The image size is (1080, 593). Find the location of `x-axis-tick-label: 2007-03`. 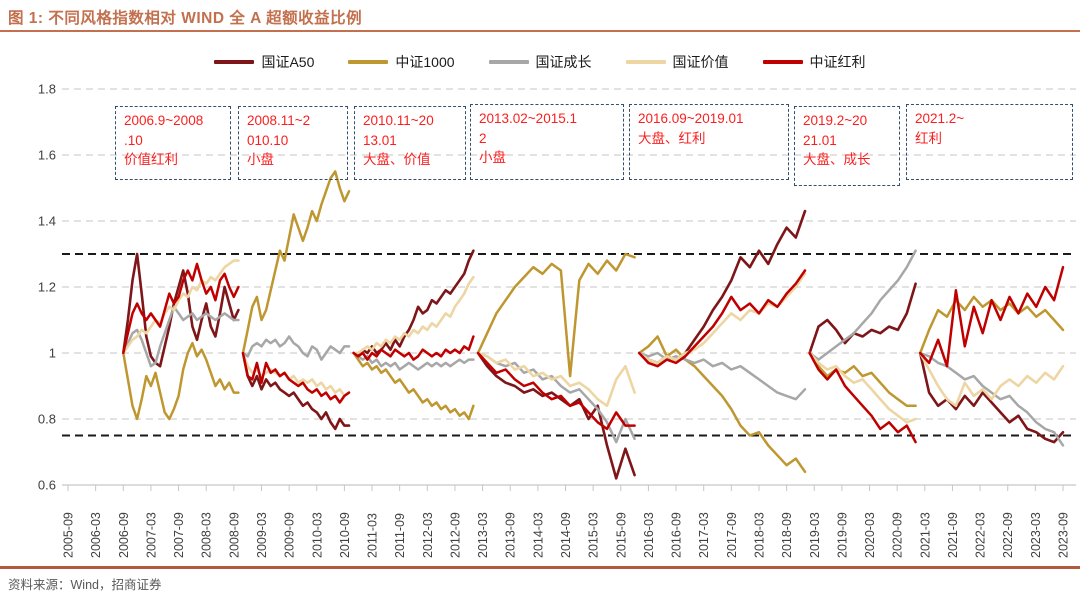

x-axis-tick-label: 2007-03 is located at coordinates (151, 535).